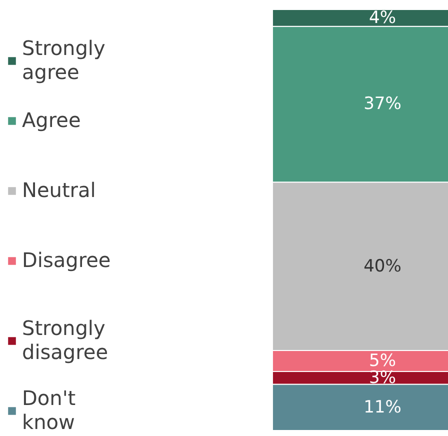 Image resolution: width=448 pixels, height=436 pixels. Describe the element at coordinates (59, 190) in the screenshot. I see `legend-label: Neutral` at that location.